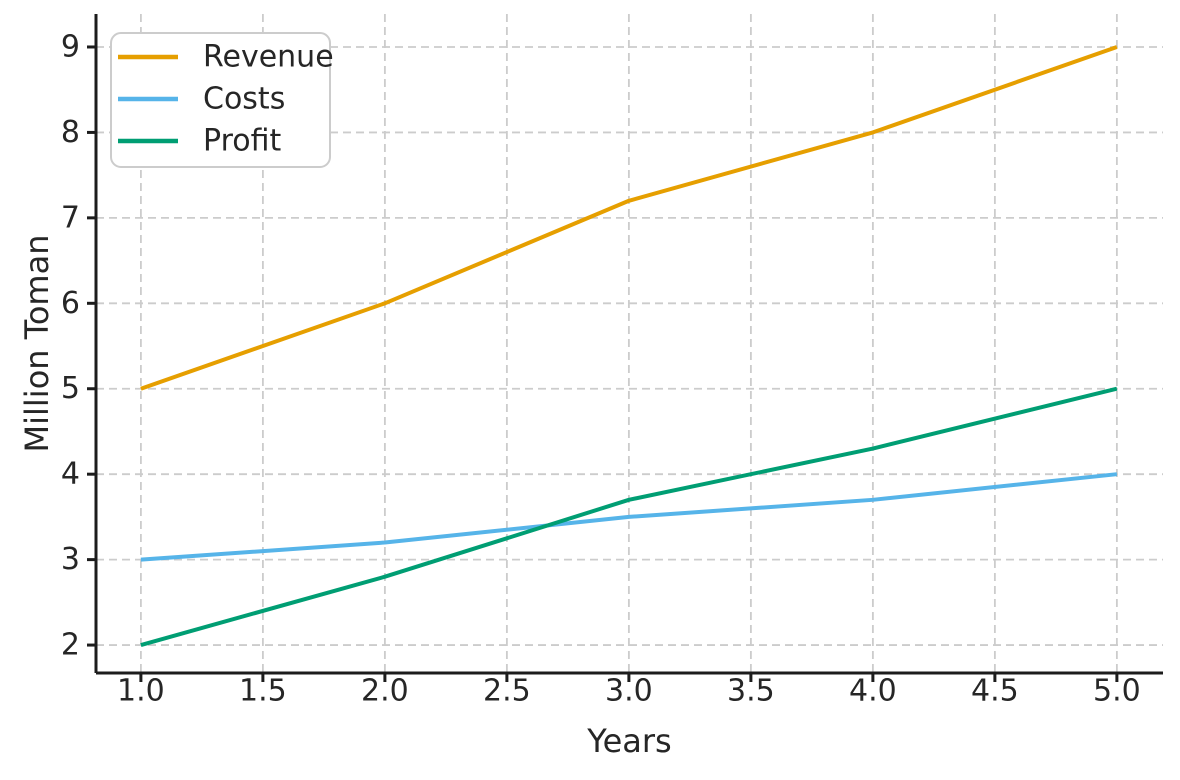 This screenshot has width=1180, height=780. Describe the element at coordinates (70, 46) in the screenshot. I see `y-axis-tick-label: 9` at that location.